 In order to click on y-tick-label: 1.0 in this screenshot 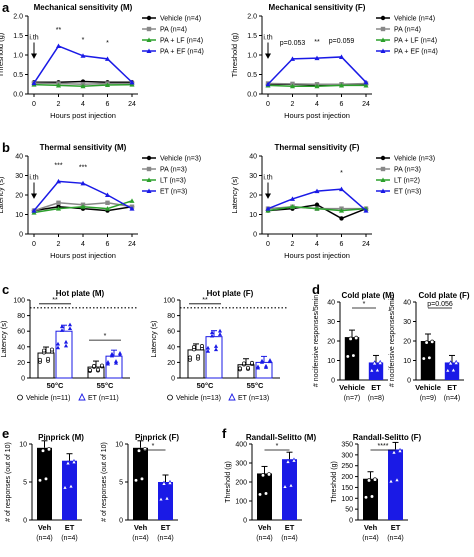, I will do `click(18, 56)`.